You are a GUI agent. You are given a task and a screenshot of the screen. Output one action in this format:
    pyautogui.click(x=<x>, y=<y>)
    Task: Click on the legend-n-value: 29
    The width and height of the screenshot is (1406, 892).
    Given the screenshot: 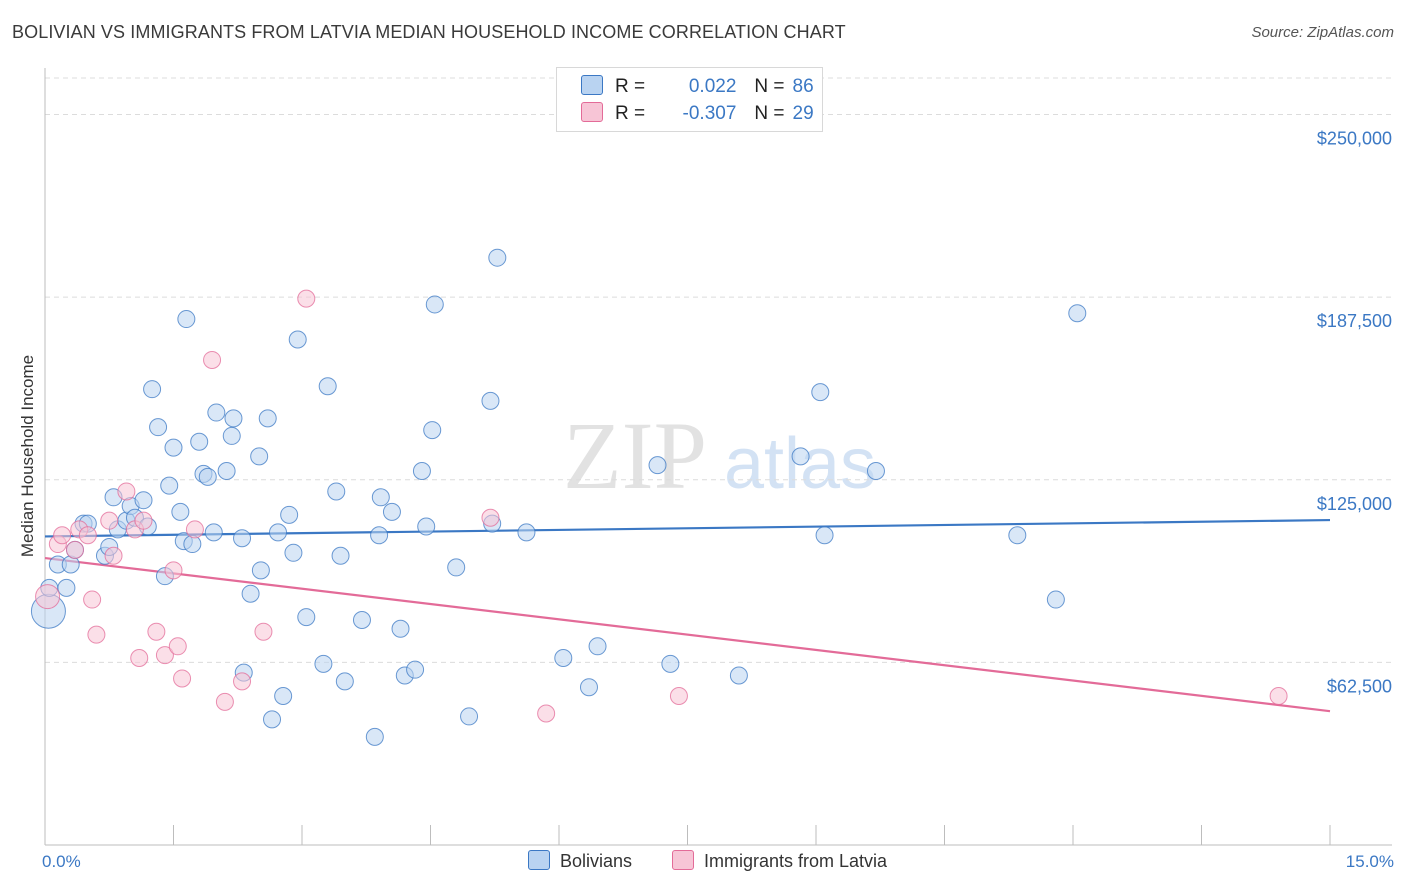 What is the action you would take?
    pyautogui.click(x=803, y=113)
    